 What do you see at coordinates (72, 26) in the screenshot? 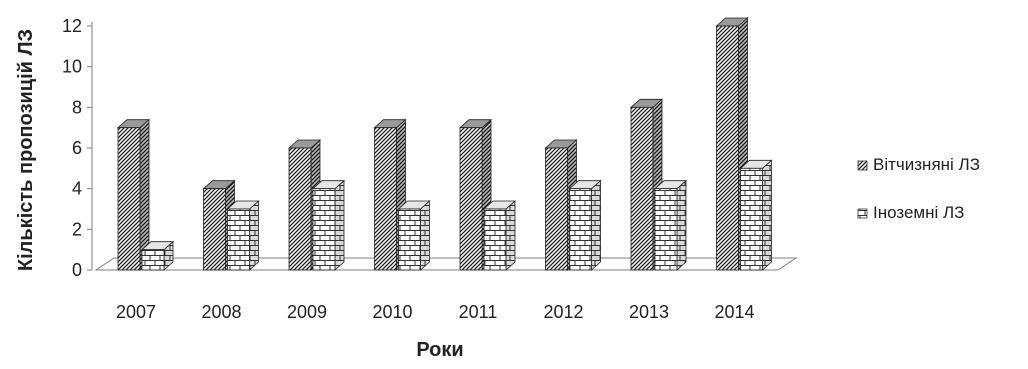
I see `y-tick-label: 12` at bounding box center [72, 26].